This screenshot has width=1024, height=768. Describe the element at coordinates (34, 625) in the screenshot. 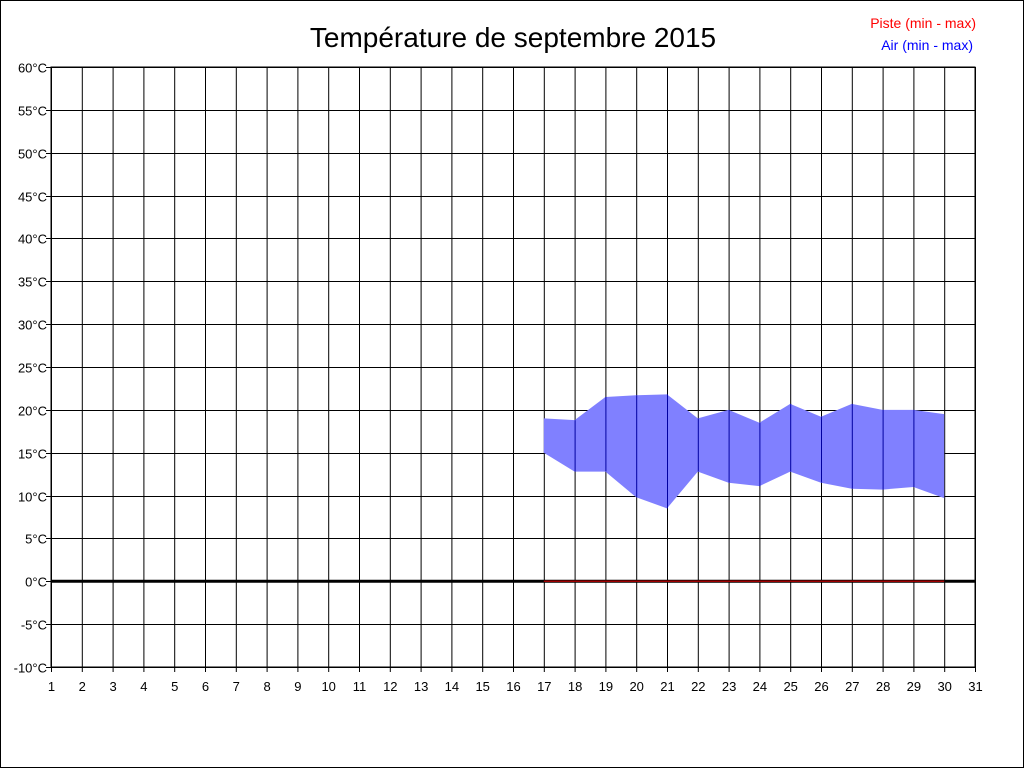

I see `y-tick-label: -5°C` at that location.